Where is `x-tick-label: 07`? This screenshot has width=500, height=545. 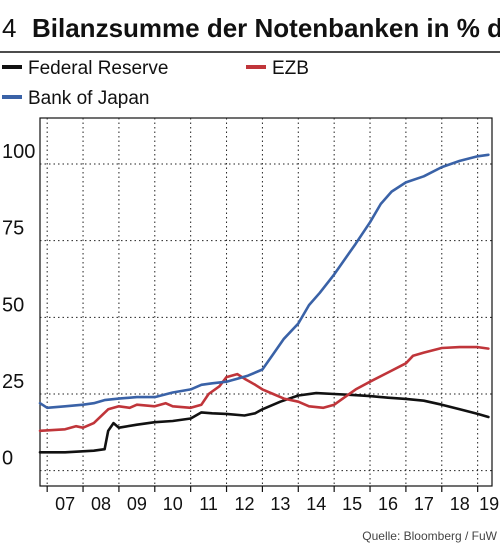
x-tick-label: 07 is located at coordinates (65, 504).